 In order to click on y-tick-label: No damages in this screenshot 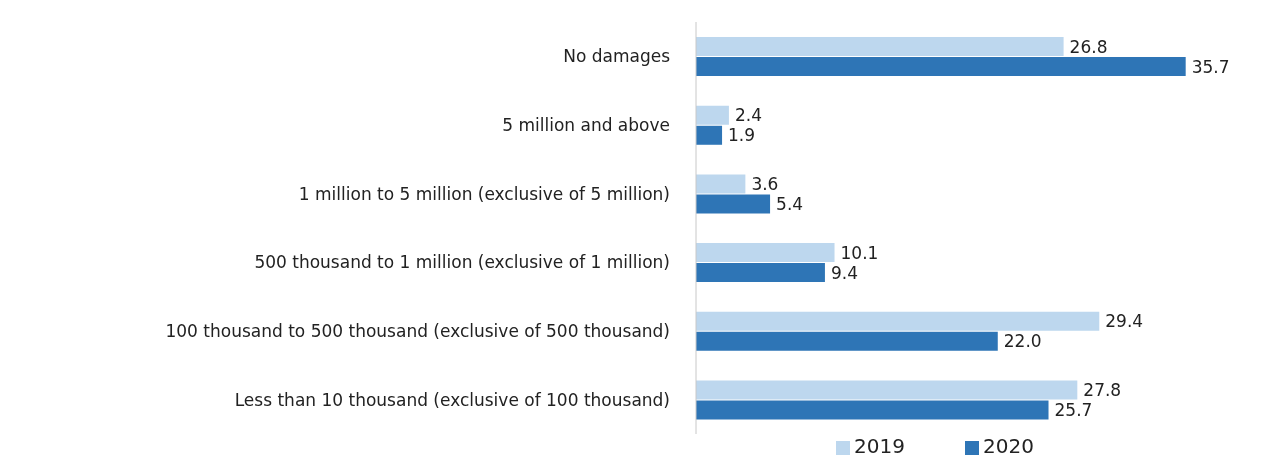, I will do `click(617, 56)`.